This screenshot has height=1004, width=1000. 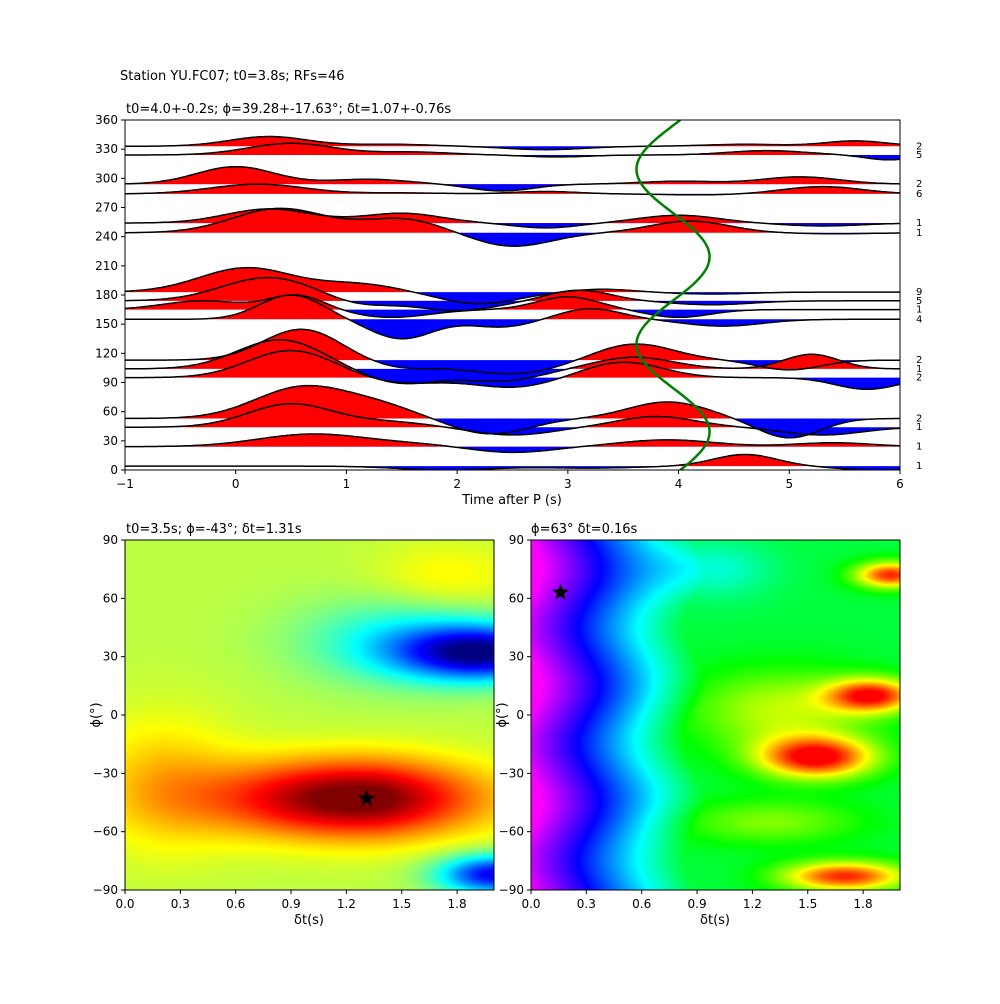 What do you see at coordinates (568, 484) in the screenshot?
I see `x-tick-label: 3` at bounding box center [568, 484].